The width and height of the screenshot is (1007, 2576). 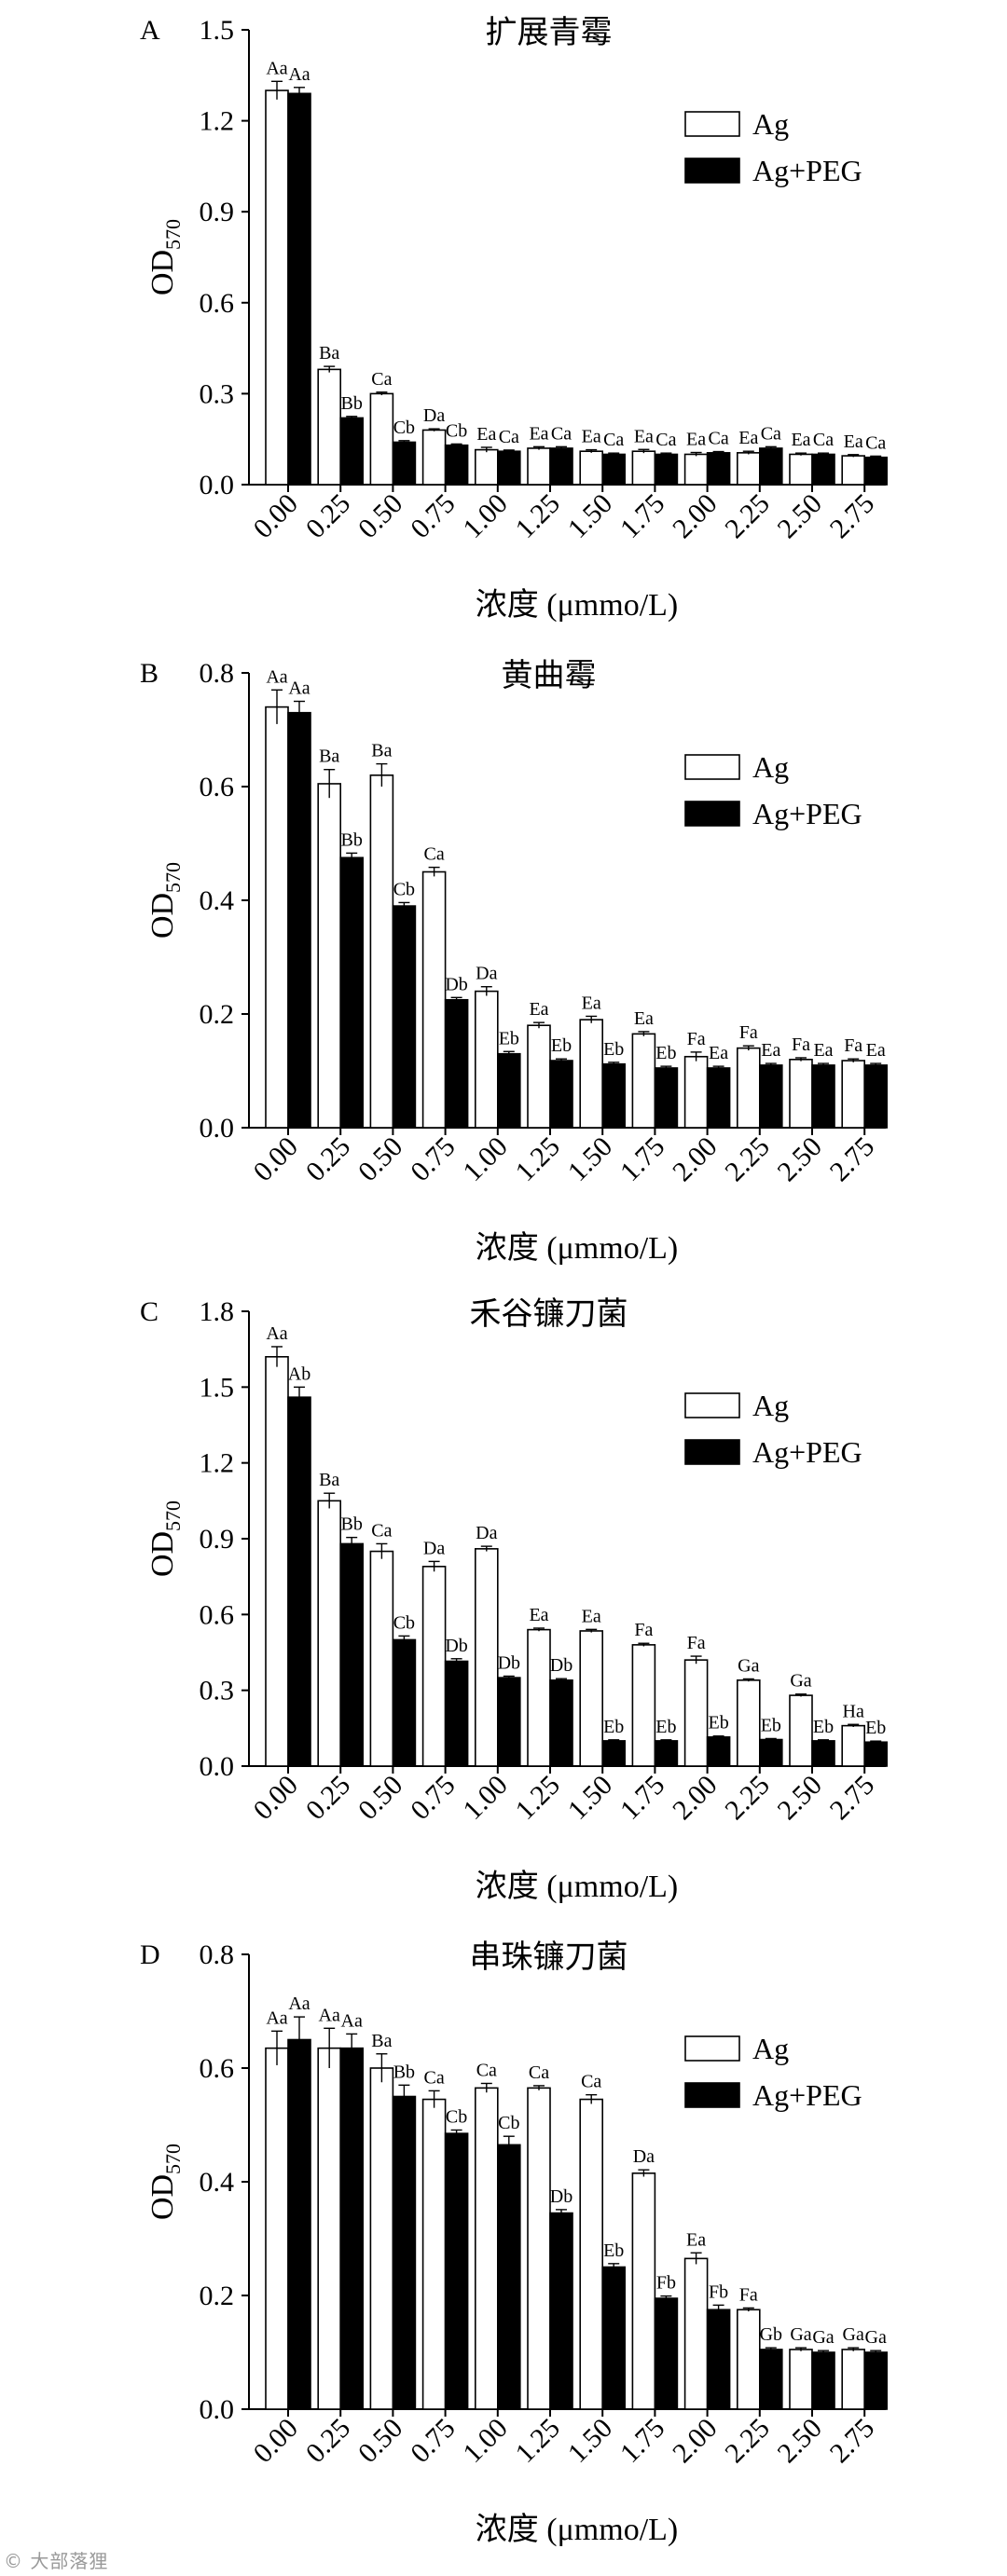 What do you see at coordinates (149, 673) in the screenshot?
I see `panel-letter: B` at bounding box center [149, 673].